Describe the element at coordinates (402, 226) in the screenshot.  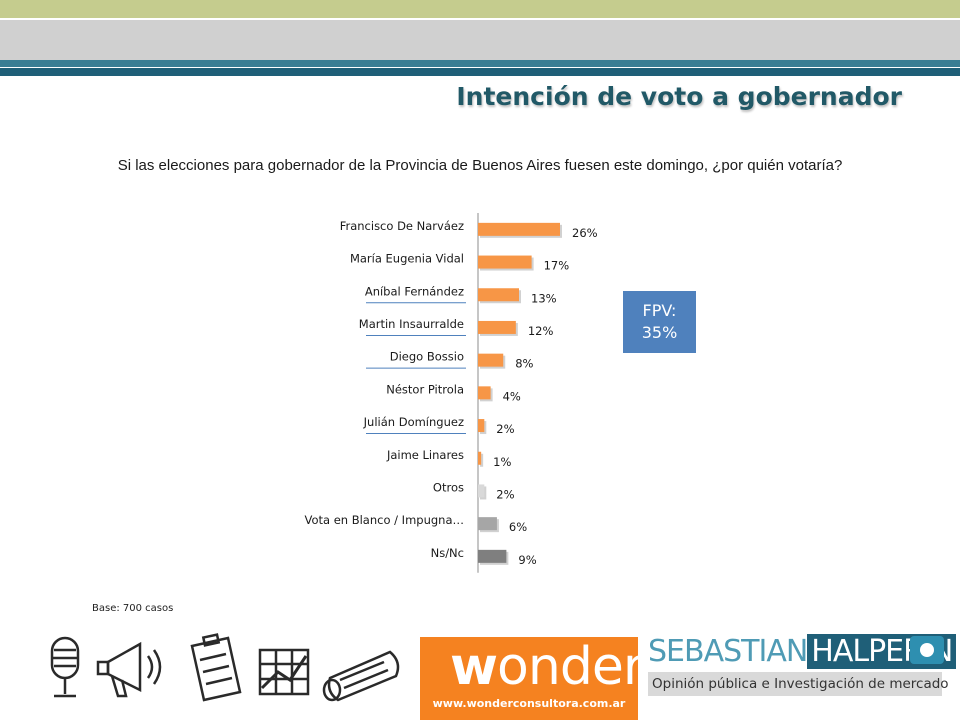
I see `chart-category-label: Francisco De Narváez` at that location.